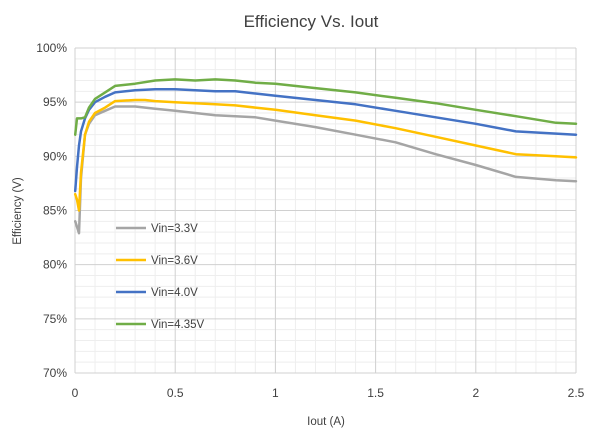 The width and height of the screenshot is (593, 430). What do you see at coordinates (55, 211) in the screenshot?
I see `y-tick-label: 85%` at bounding box center [55, 211].